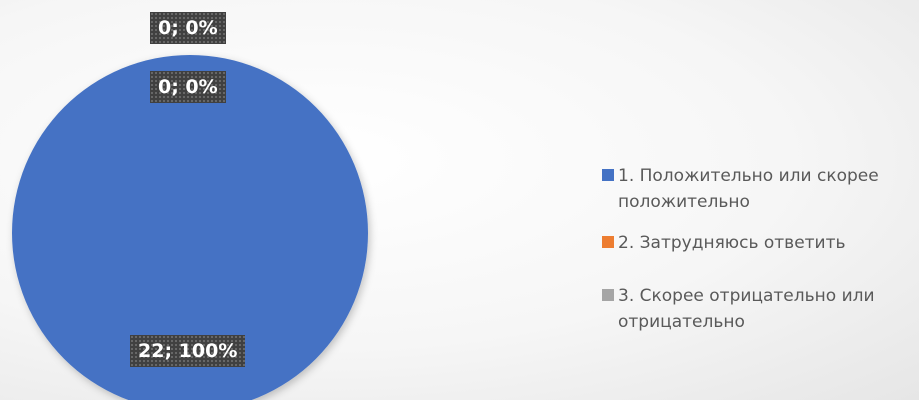  What do you see at coordinates (608, 242) in the screenshot?
I see `legend-swatch-undecided` at bounding box center [608, 242].